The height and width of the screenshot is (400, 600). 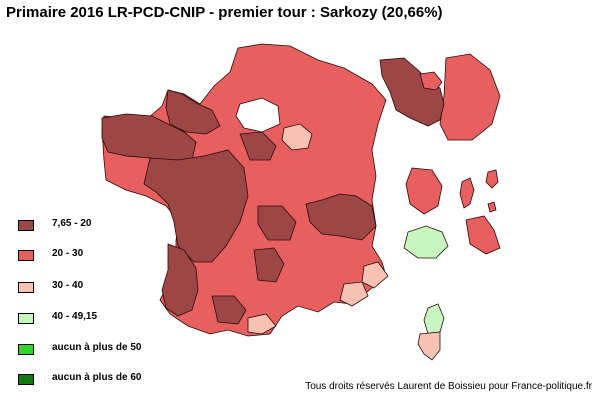 What do you see at coordinates (431, 81) in the screenshot?
I see `idf-inset-paris` at bounding box center [431, 81].